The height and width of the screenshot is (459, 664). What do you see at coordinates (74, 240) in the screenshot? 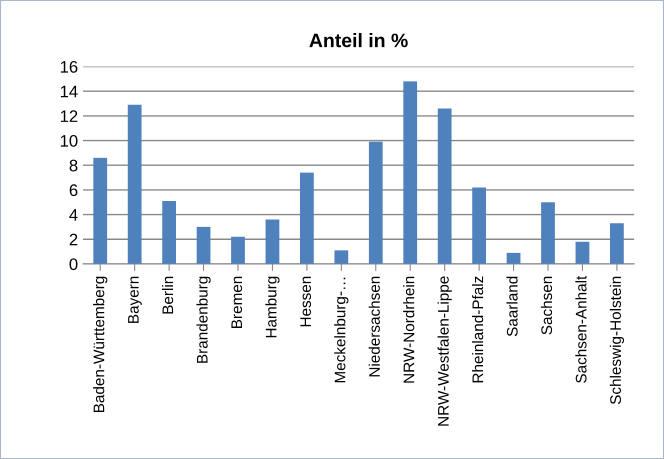
I see `y-tick-label: 2` at bounding box center [74, 240].